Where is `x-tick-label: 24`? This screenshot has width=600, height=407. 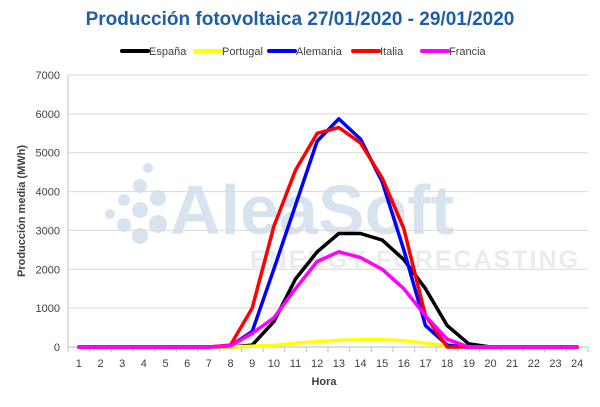 x-tick-label: 24 is located at coordinates (577, 364).